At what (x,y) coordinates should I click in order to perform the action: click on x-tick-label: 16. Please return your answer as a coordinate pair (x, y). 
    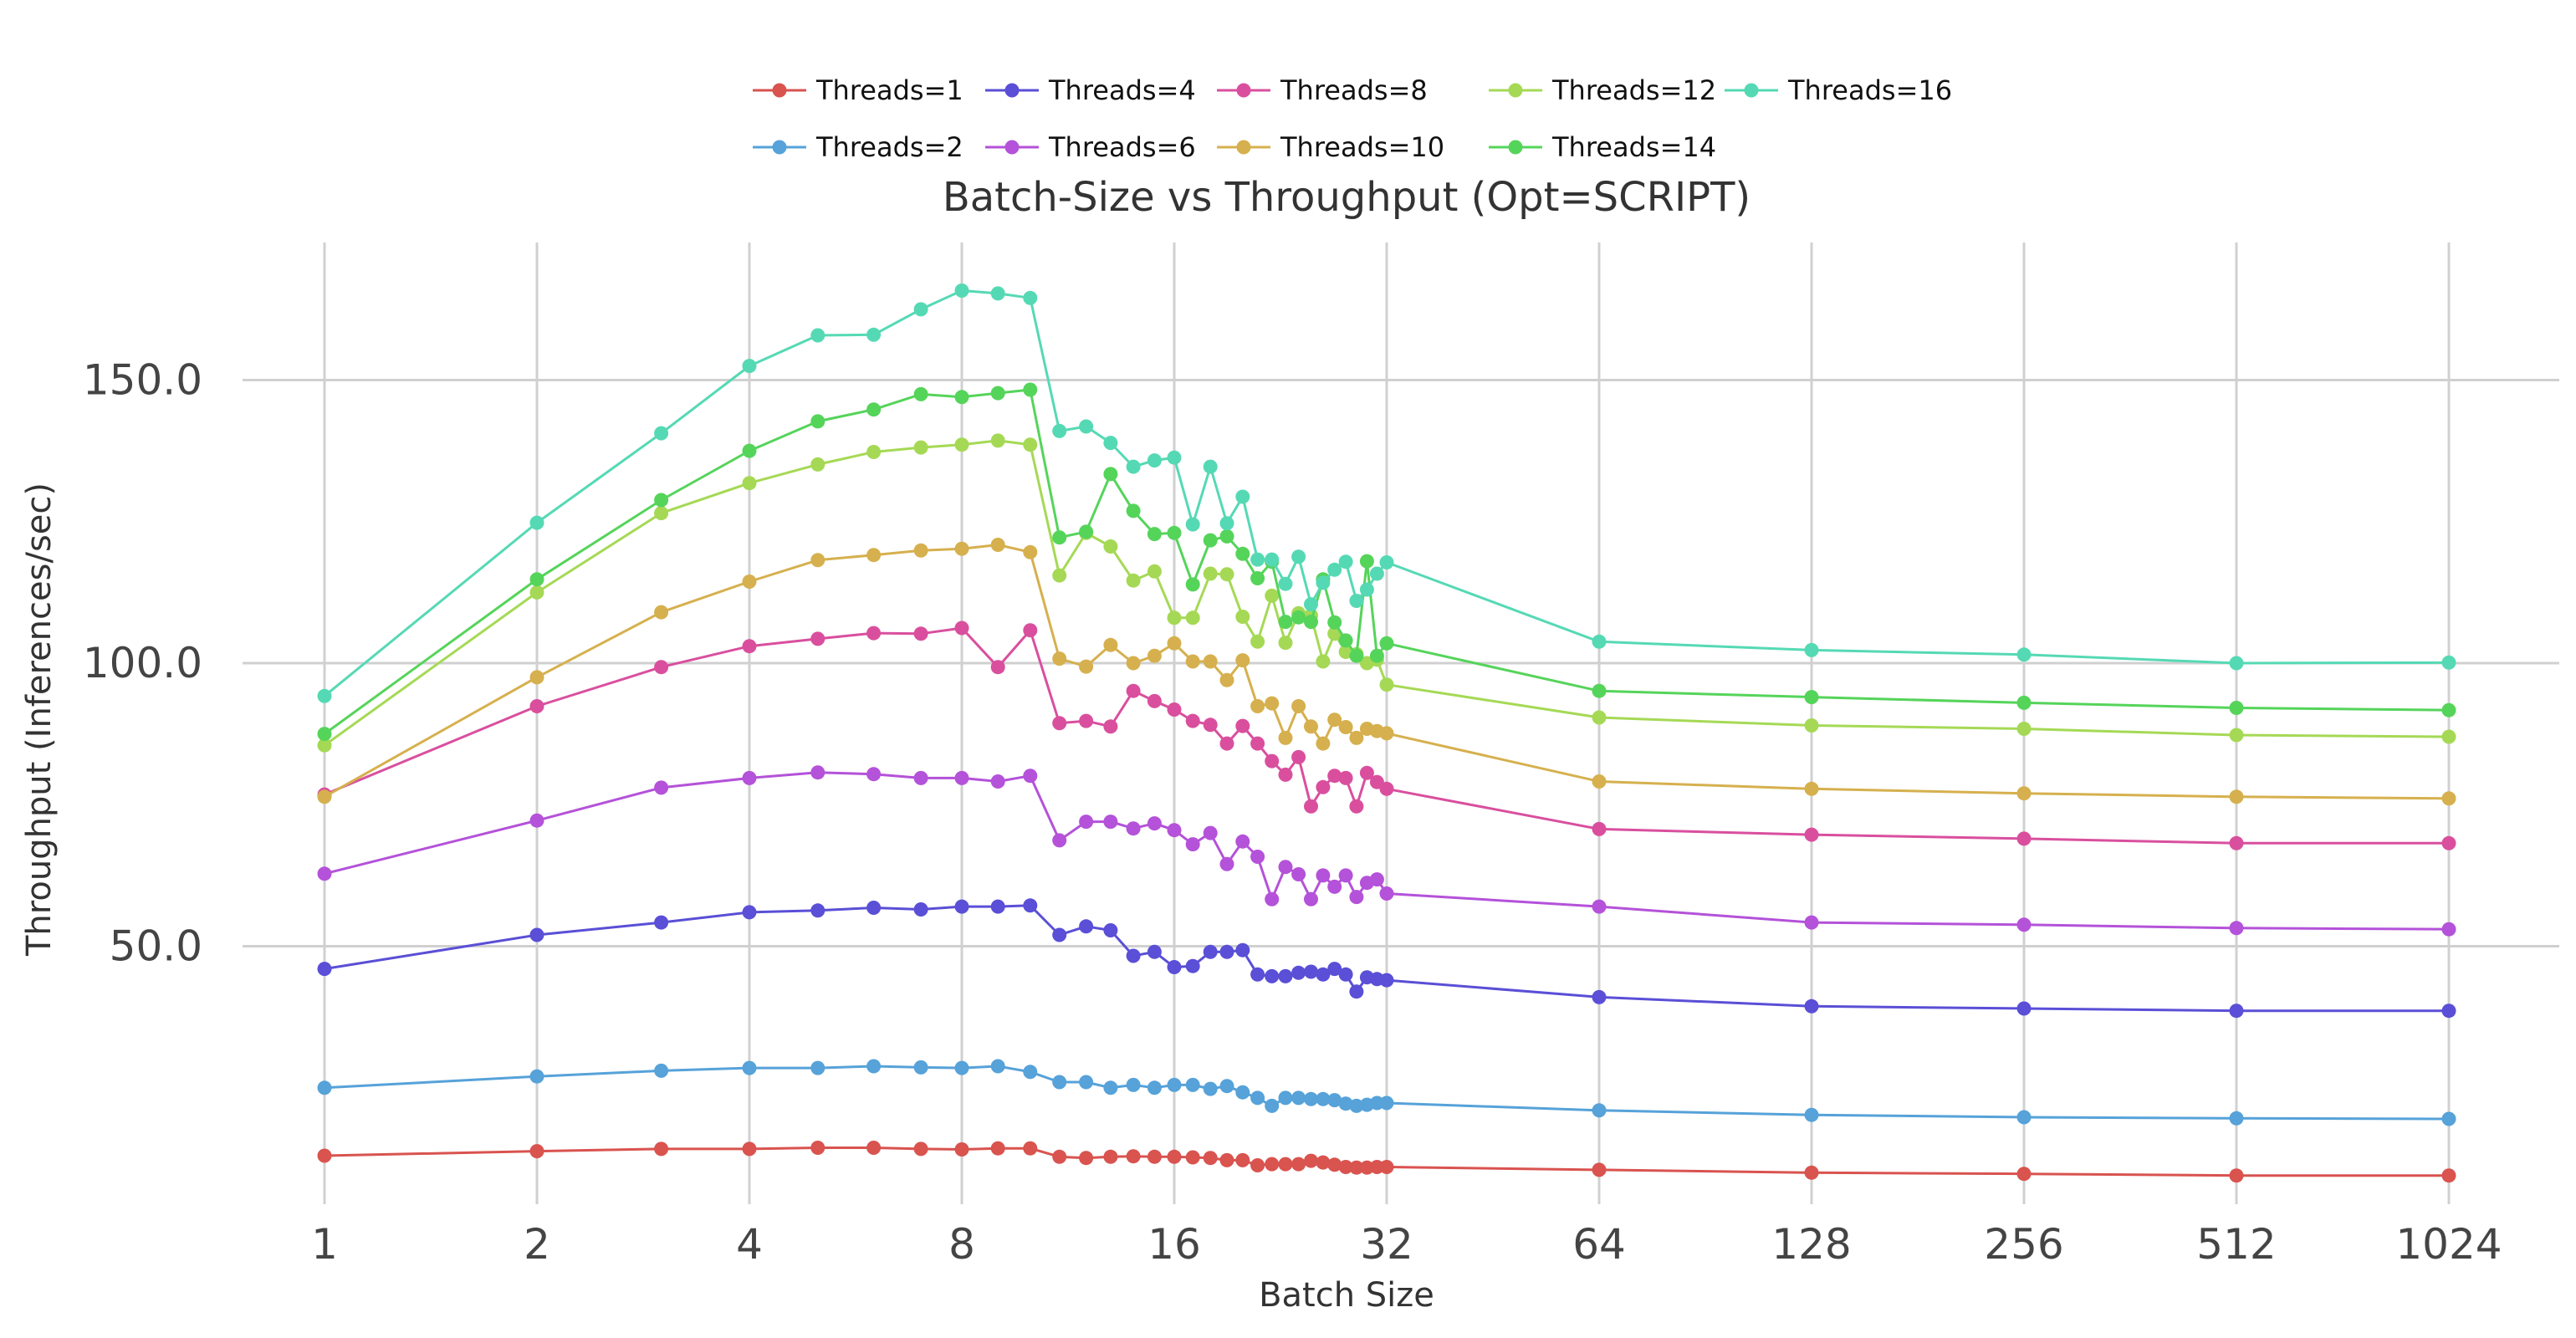
    Looking at the image, I should click on (1174, 1245).